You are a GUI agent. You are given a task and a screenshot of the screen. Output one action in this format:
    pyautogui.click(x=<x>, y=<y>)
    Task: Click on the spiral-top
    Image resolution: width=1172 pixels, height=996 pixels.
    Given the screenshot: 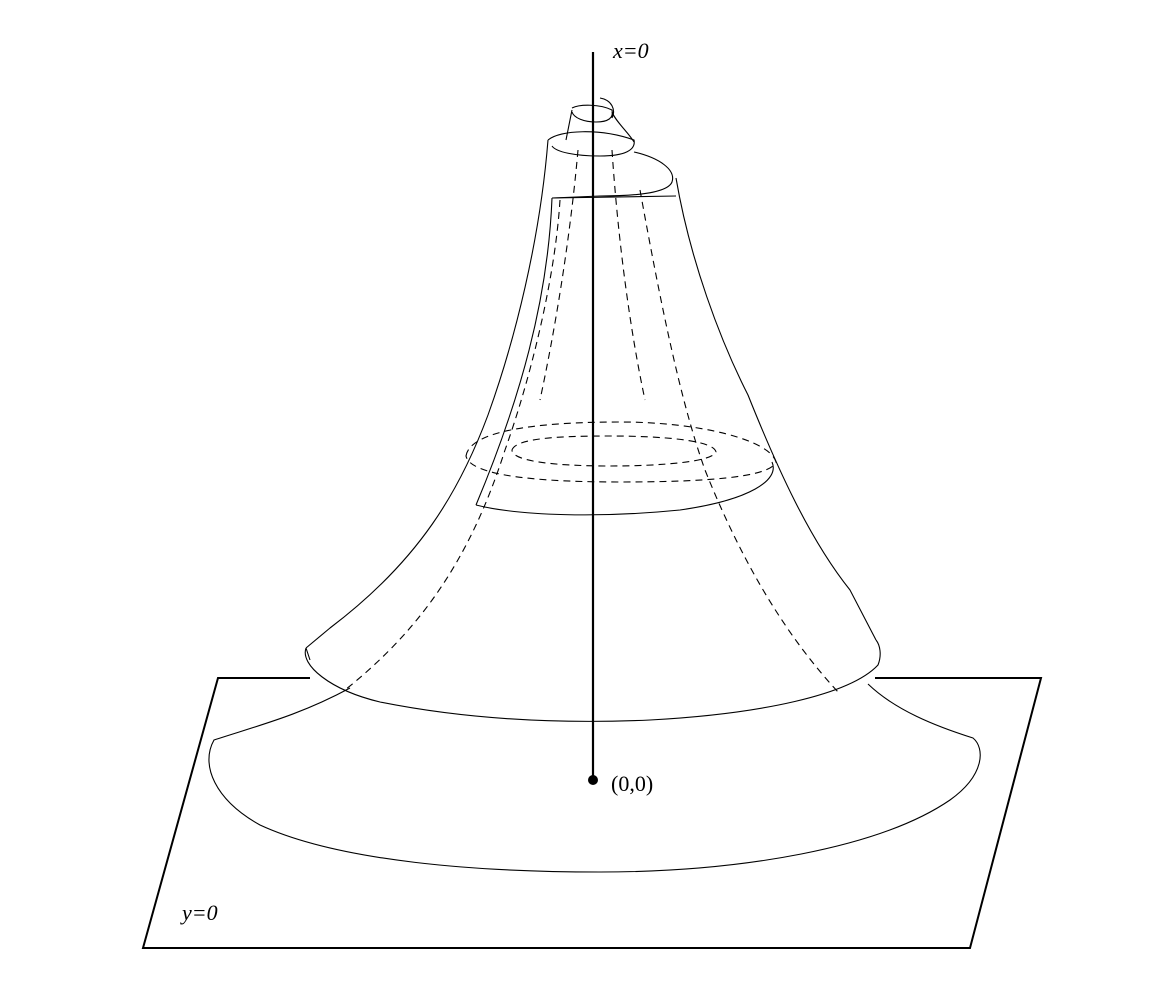 What is the action you would take?
    pyautogui.click(x=610, y=148)
    